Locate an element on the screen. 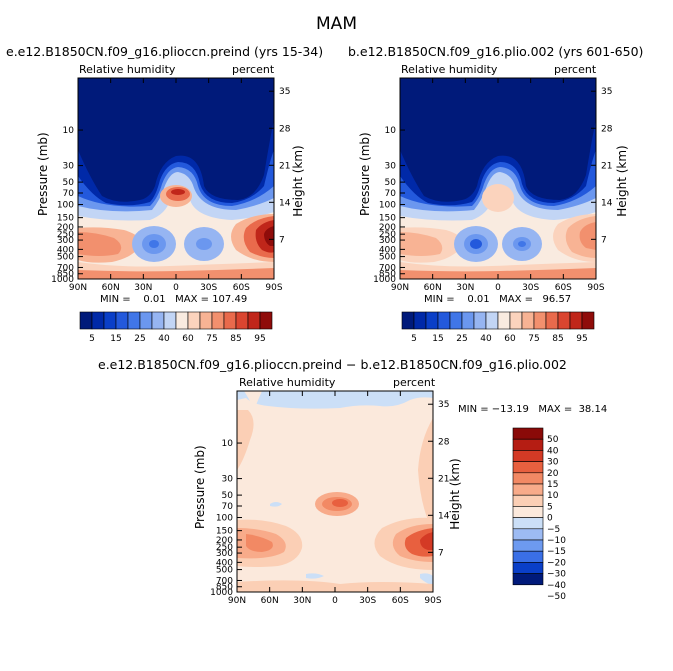  panel-1-ytick-label: 100 is located at coordinates (65, 206).